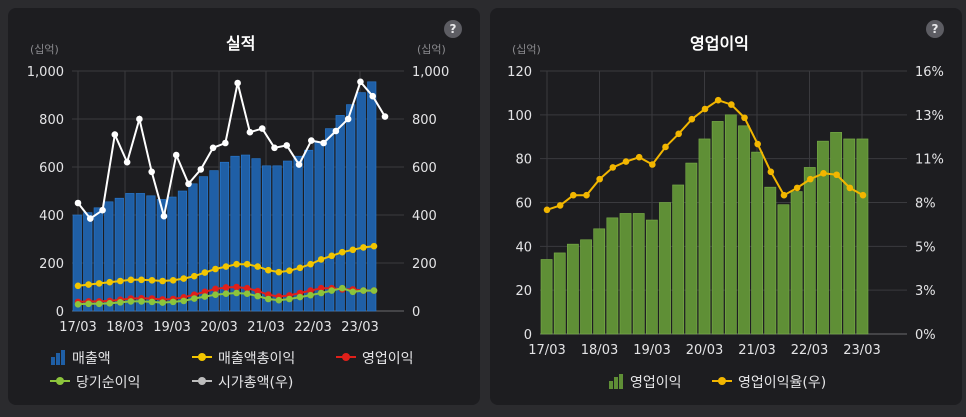  I want to click on y2-tick-label: 13%, so click(929, 116).